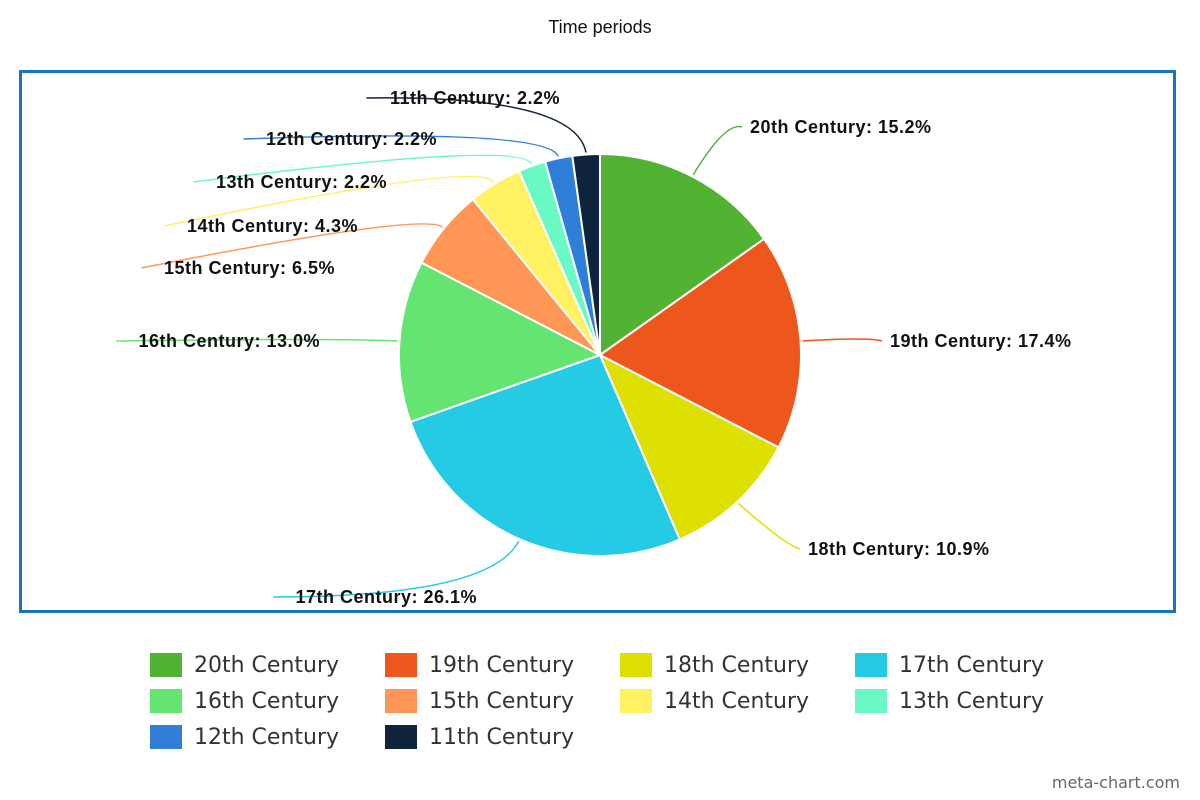 This screenshot has width=1200, height=800. I want to click on legend-label: 13th Century, so click(972, 701).